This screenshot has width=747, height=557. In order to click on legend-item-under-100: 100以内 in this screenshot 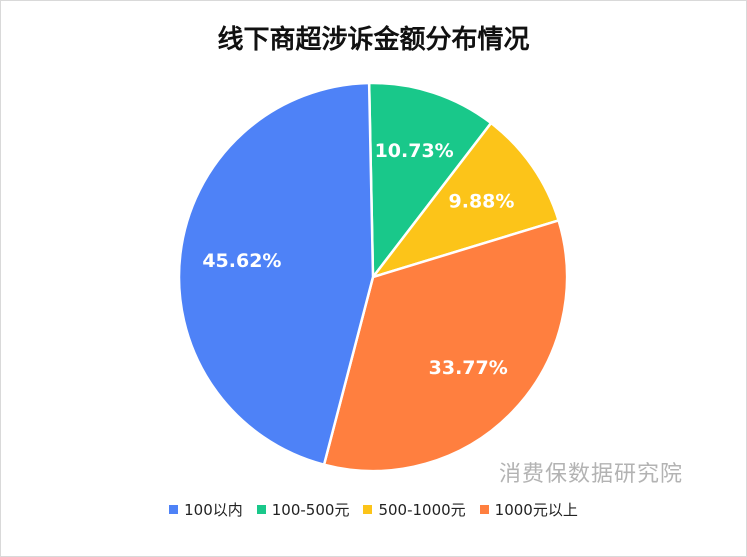, I will do `click(206, 509)`.